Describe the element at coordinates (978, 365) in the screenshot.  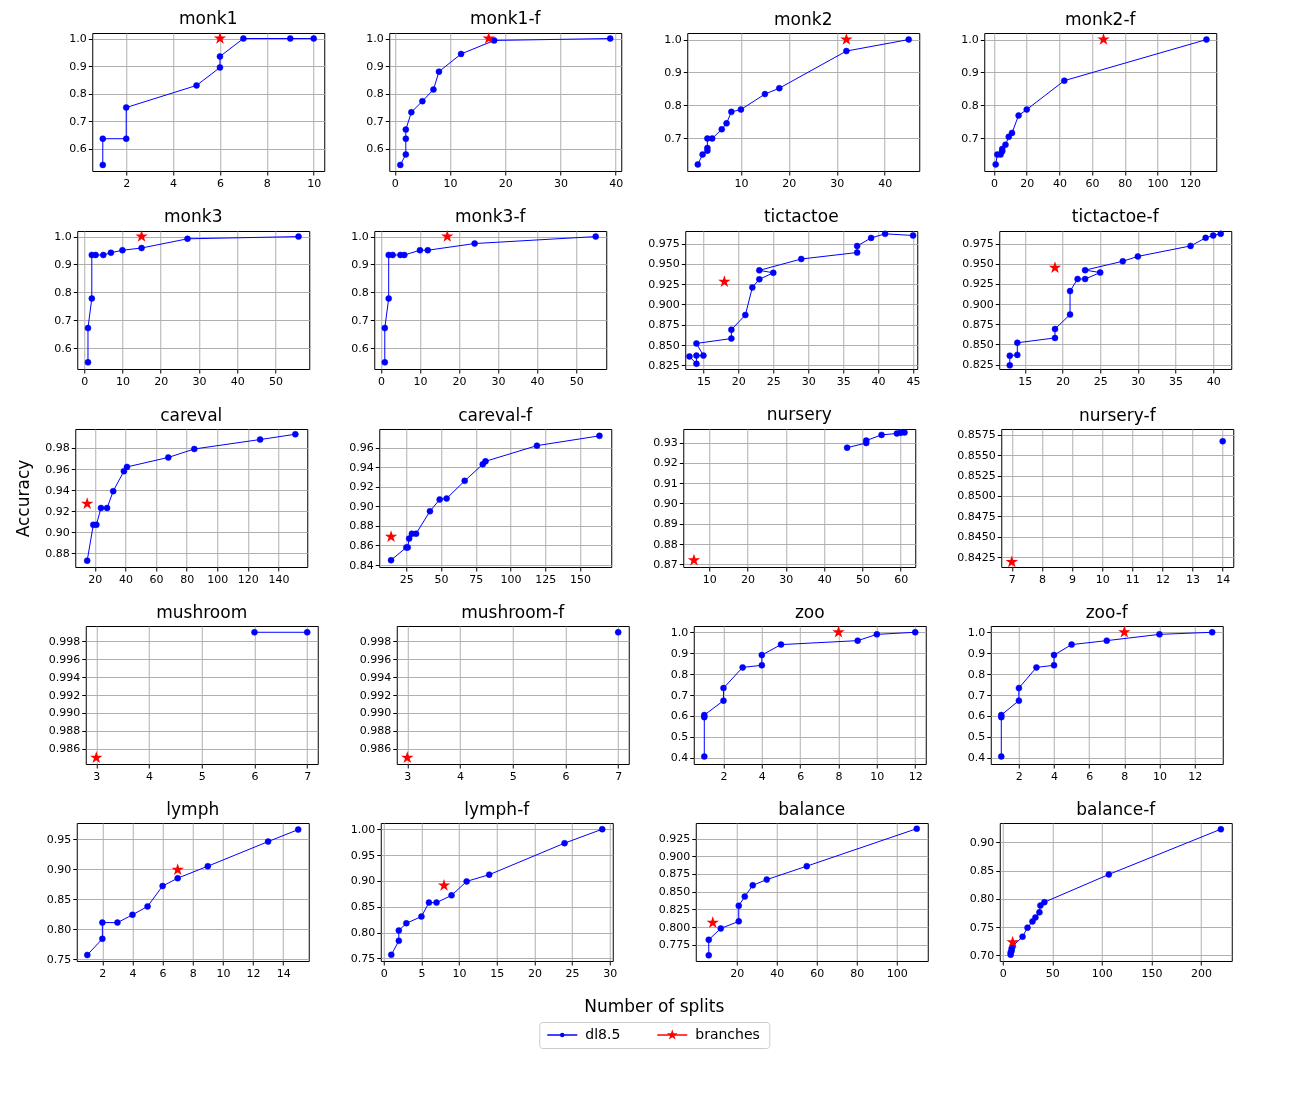
I see `y-tick-label: 0.825` at that location.